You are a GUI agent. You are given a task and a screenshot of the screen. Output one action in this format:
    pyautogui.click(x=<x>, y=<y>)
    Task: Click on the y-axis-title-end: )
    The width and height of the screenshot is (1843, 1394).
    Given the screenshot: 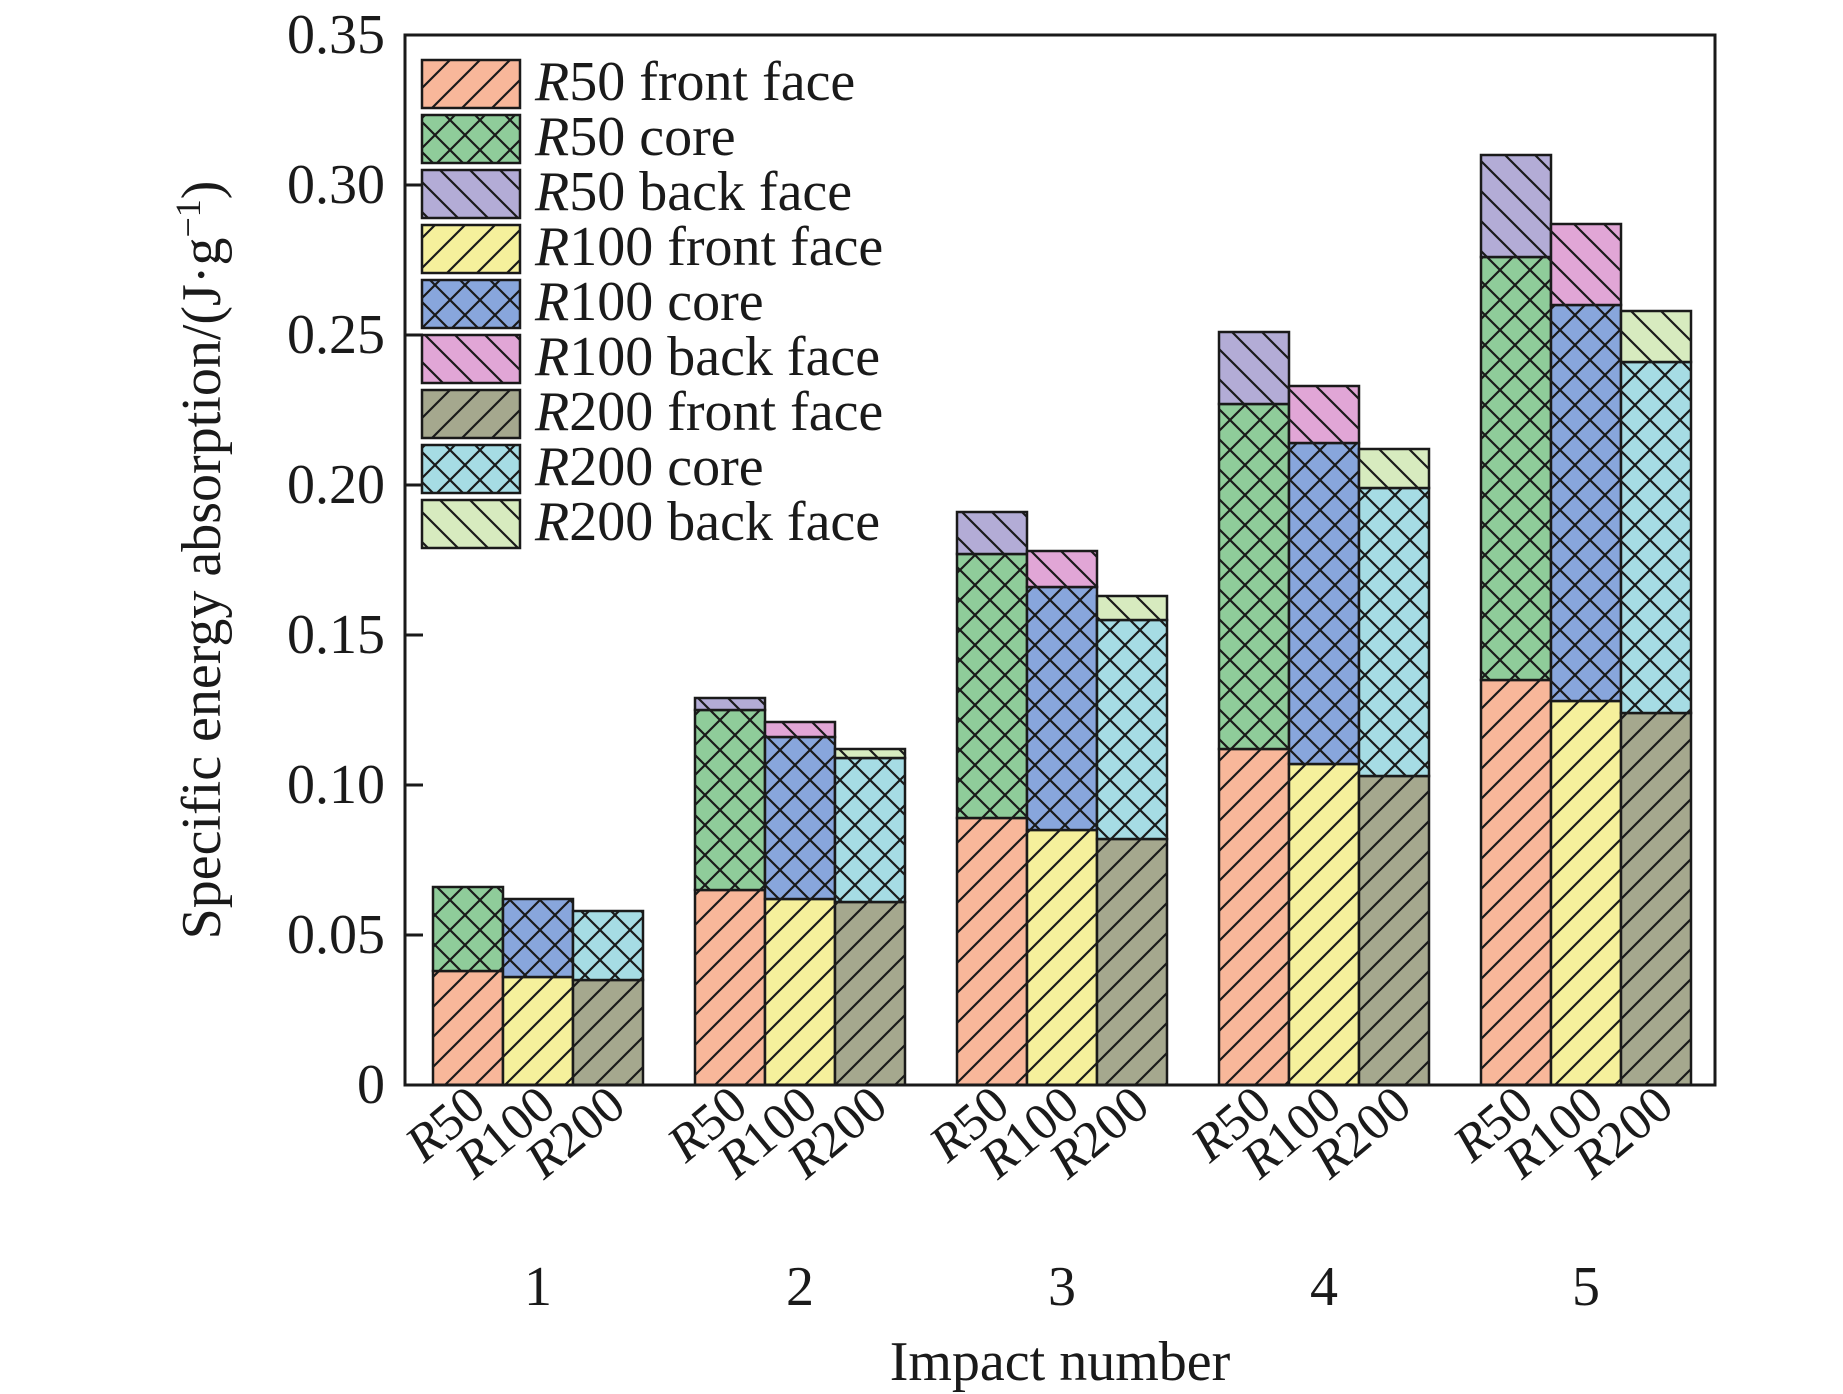 What is the action you would take?
    pyautogui.click(x=202, y=190)
    